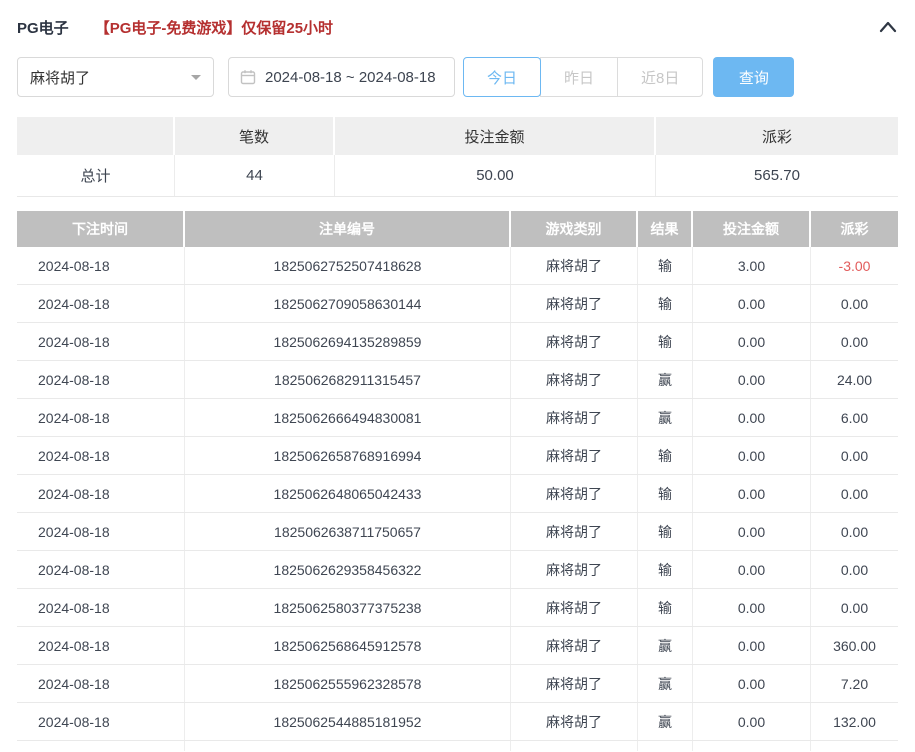 Image resolution: width=915 pixels, height=752 pixels. I want to click on summary-total-row: 总计 44 50.00 565.70, so click(457, 176).